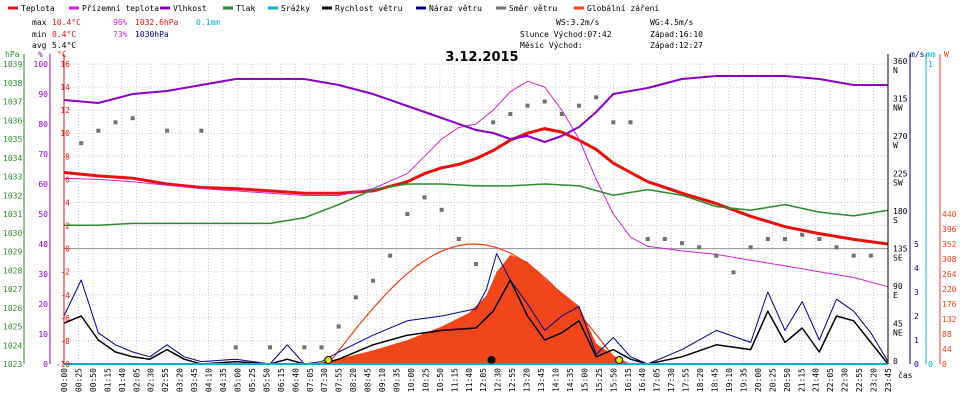 The width and height of the screenshot is (966, 400). What do you see at coordinates (512, 380) in the screenshot?
I see `x-tick-label: 12:55` at bounding box center [512, 380].